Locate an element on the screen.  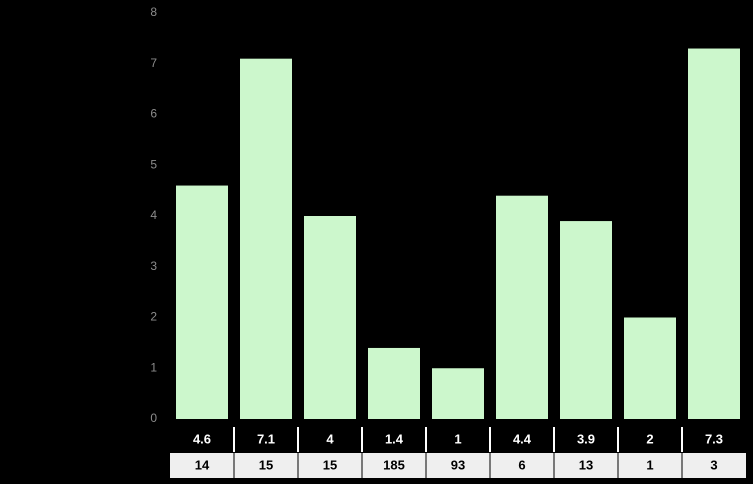
count-cell: 93 is located at coordinates (458, 464).